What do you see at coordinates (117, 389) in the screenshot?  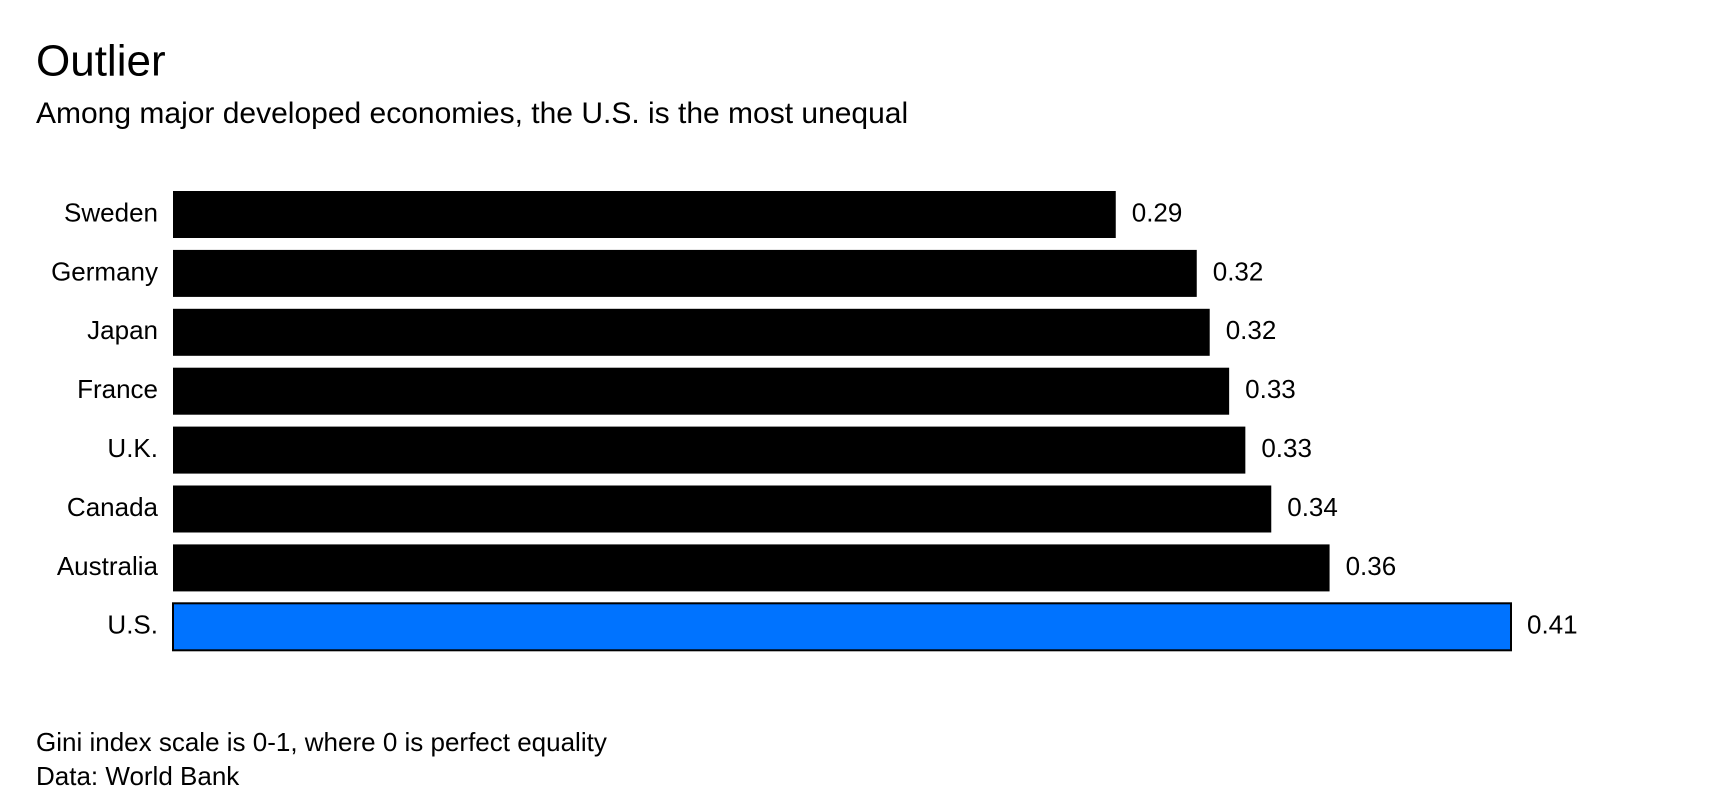 I see `category-label: France` at bounding box center [117, 389].